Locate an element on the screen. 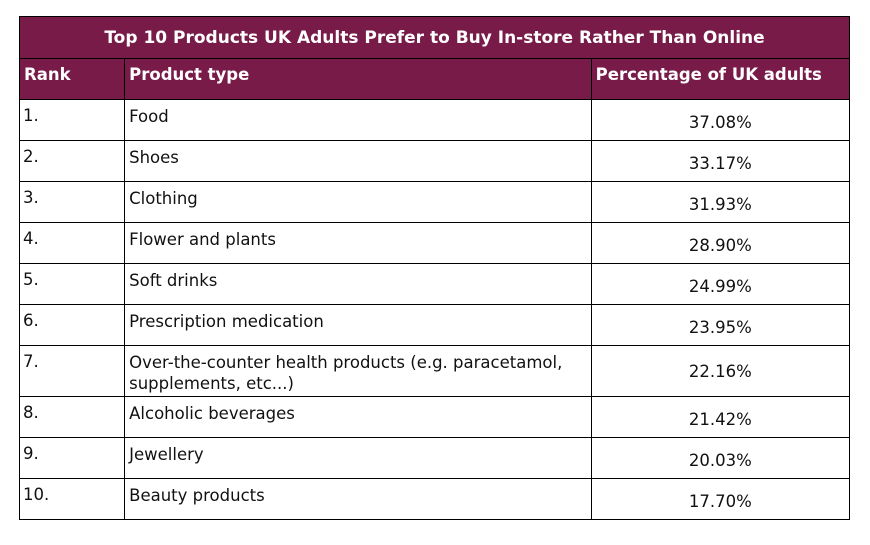  rank-cell: 6. is located at coordinates (72, 325).